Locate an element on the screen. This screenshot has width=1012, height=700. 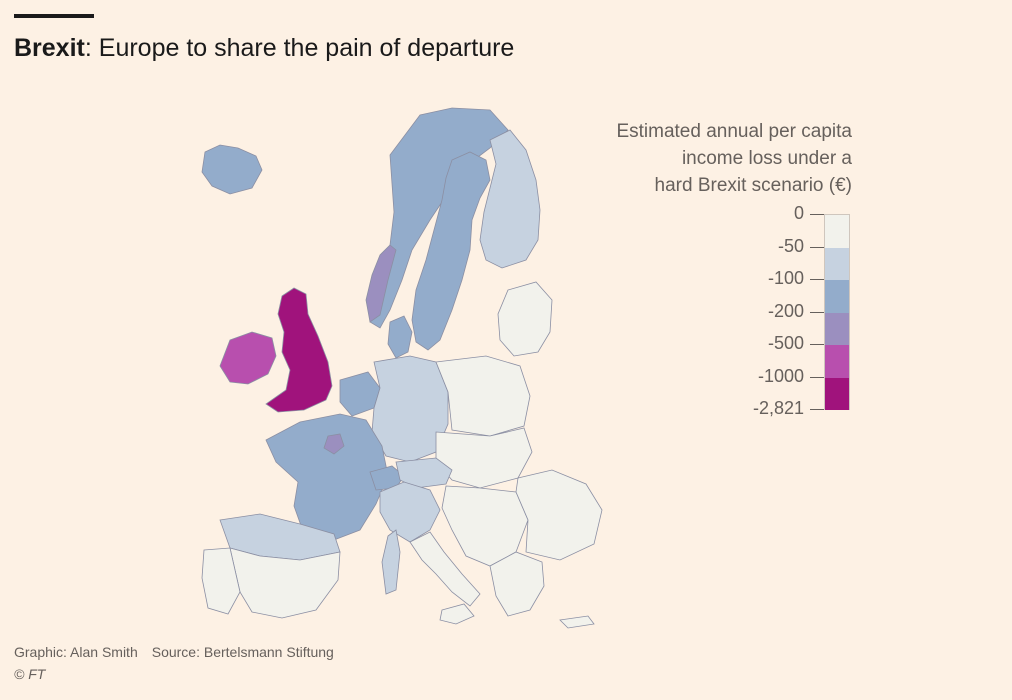
legend-title-line: hard Brexit scenario (€) is located at coordinates (753, 185).